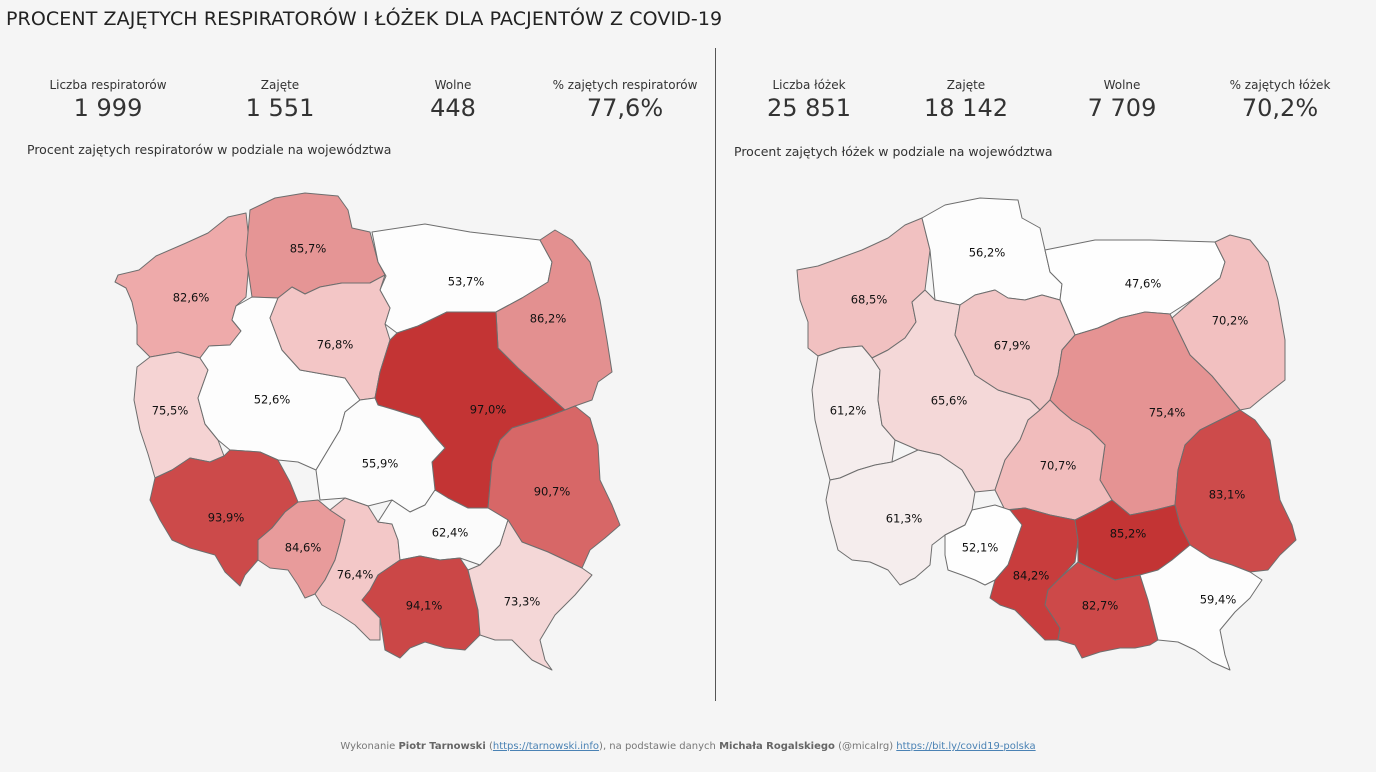 Image resolution: width=1376 pixels, height=772 pixels. Describe the element at coordinates (809, 108) in the screenshot. I see `kpi-value: 25 851` at that location.